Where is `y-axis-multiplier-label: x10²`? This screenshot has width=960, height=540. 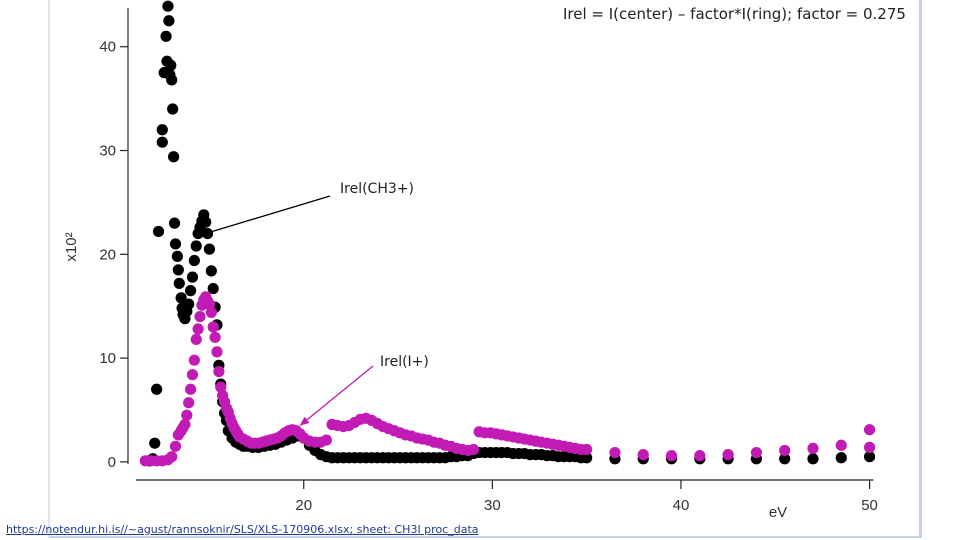 y-axis-multiplier-label: x10² is located at coordinates (71, 246).